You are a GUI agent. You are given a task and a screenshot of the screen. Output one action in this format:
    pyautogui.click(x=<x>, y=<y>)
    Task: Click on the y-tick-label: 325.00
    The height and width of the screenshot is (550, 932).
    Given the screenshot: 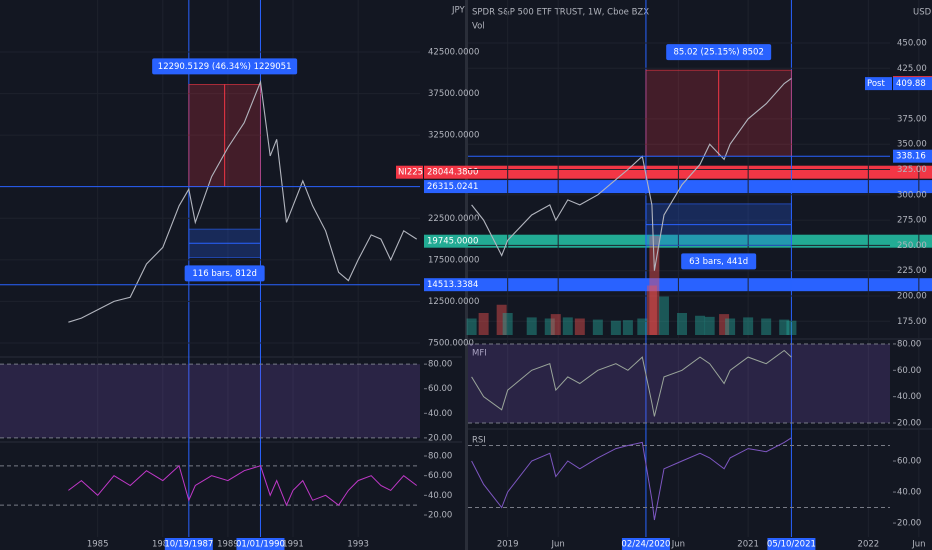 What is the action you would take?
    pyautogui.click(x=912, y=170)
    